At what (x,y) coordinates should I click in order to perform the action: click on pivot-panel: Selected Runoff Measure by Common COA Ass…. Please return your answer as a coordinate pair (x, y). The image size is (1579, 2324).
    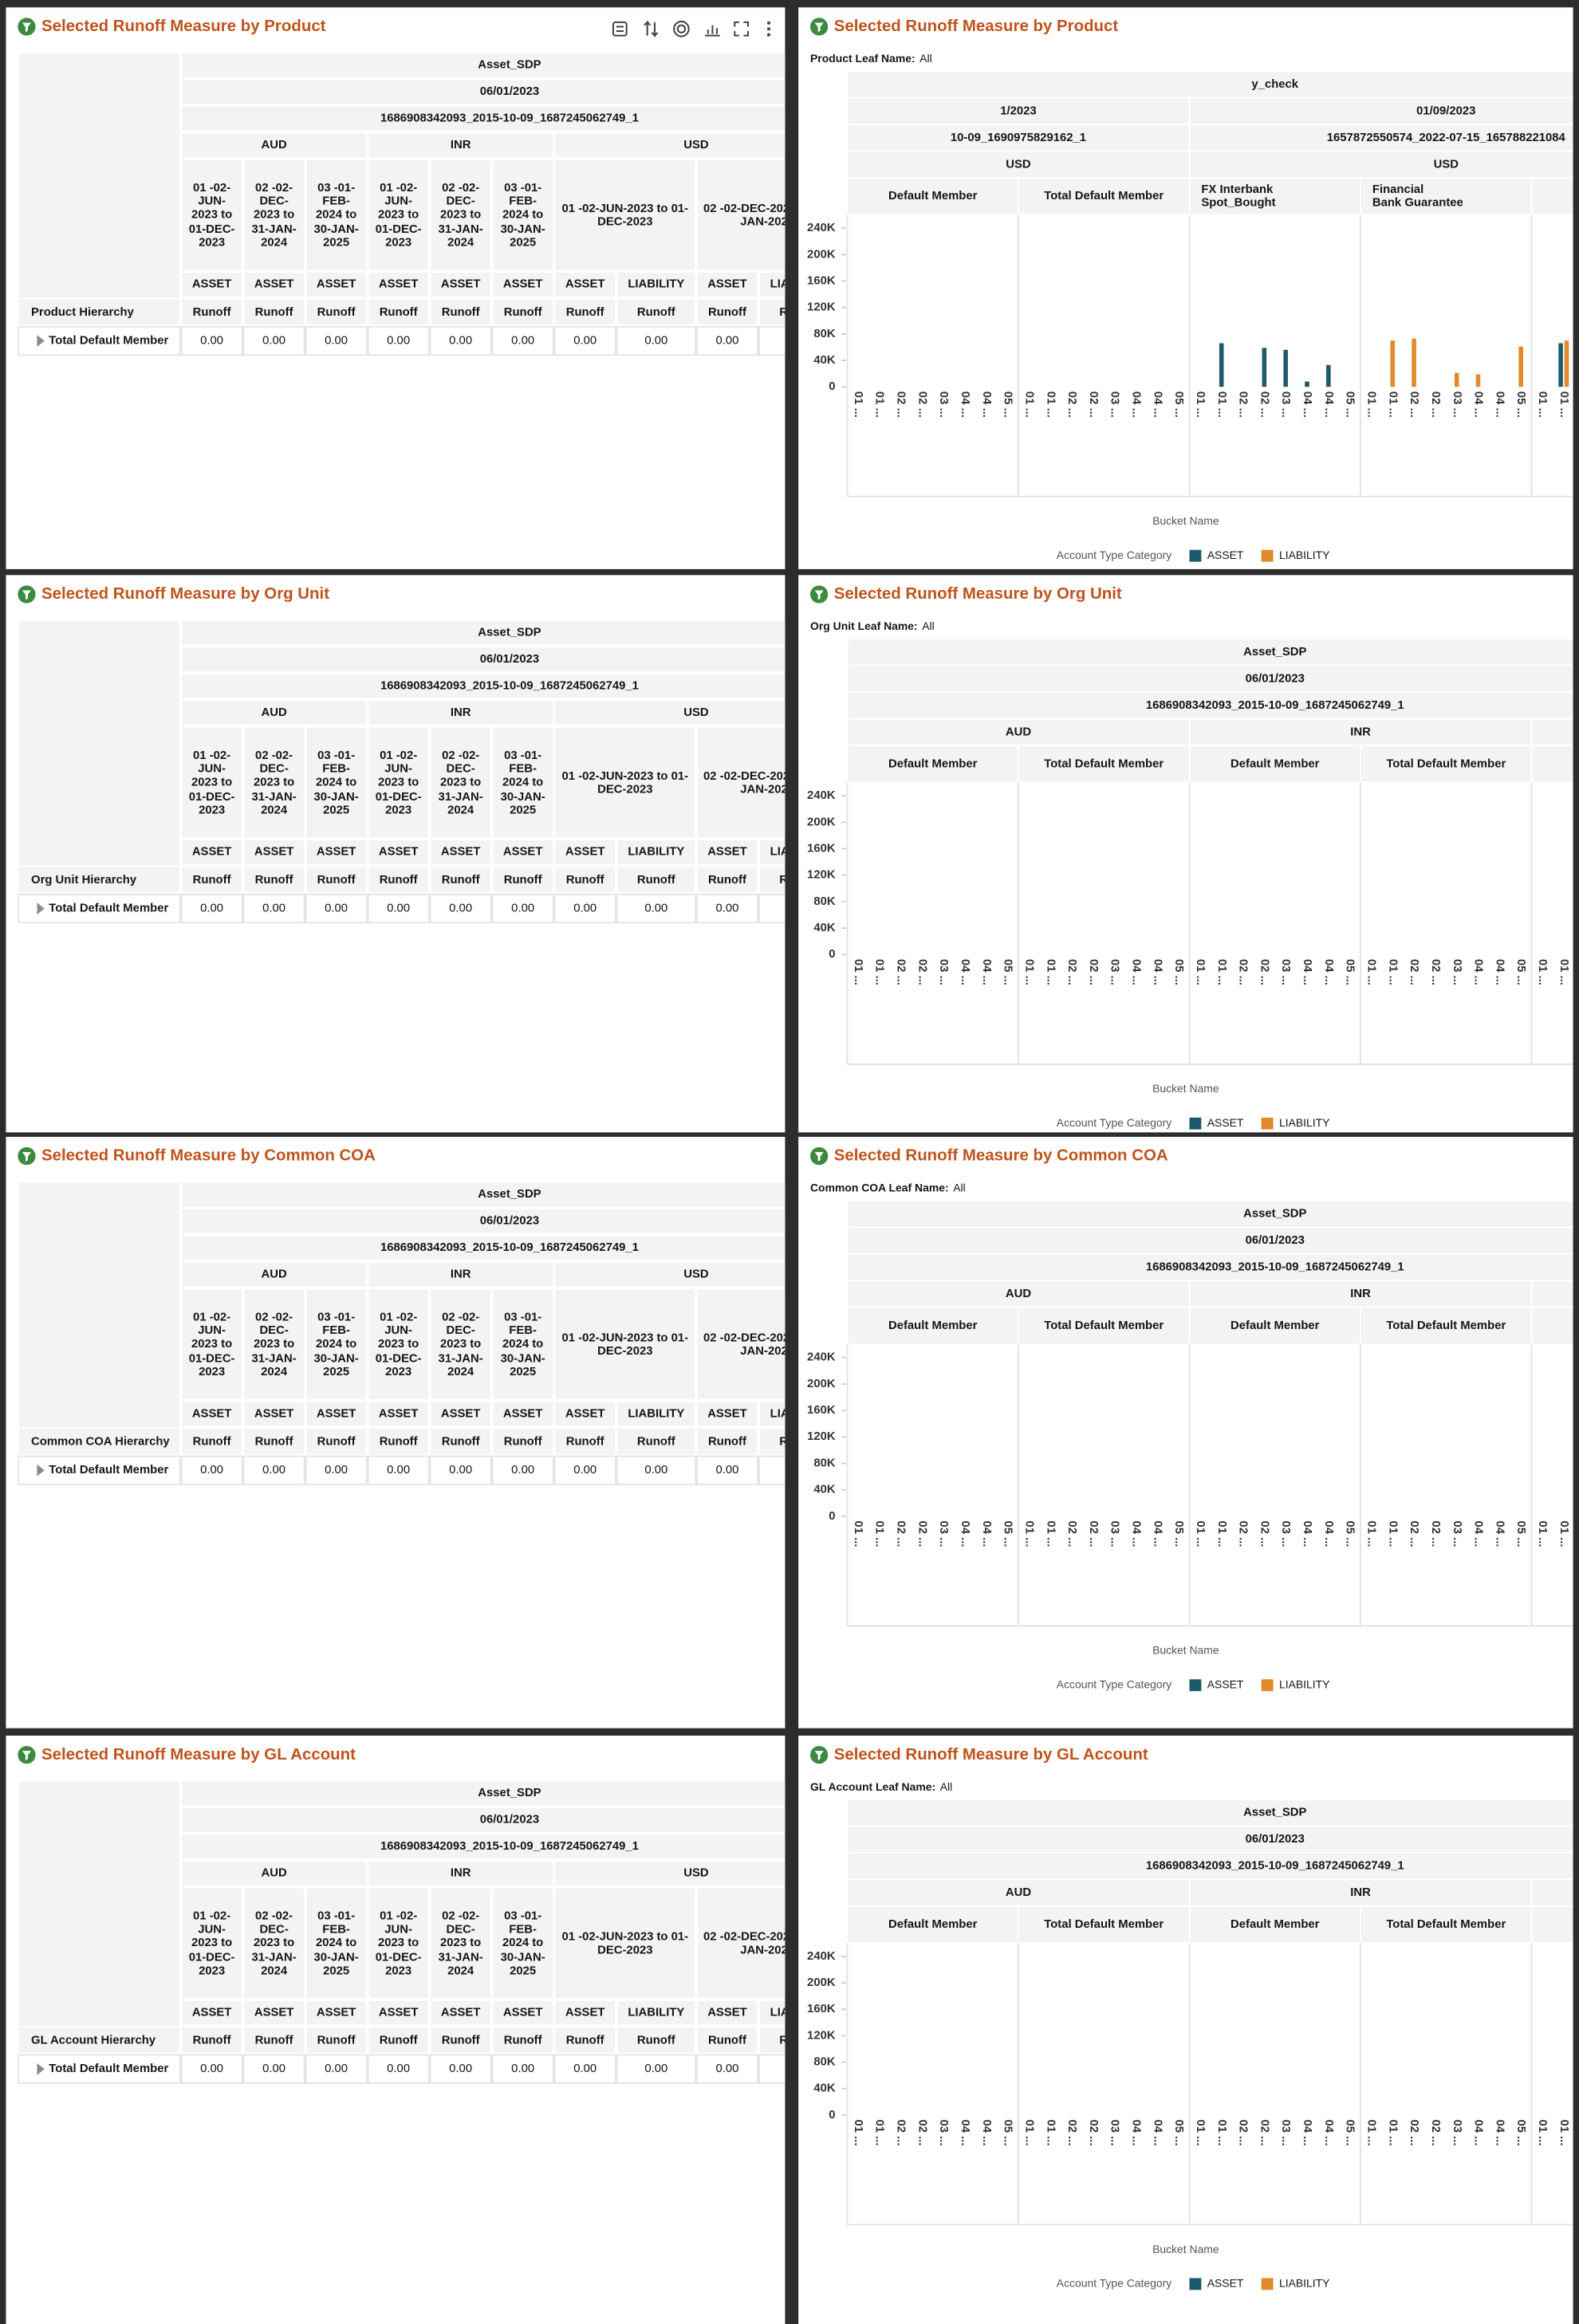
    Looking at the image, I should click on (396, 1432).